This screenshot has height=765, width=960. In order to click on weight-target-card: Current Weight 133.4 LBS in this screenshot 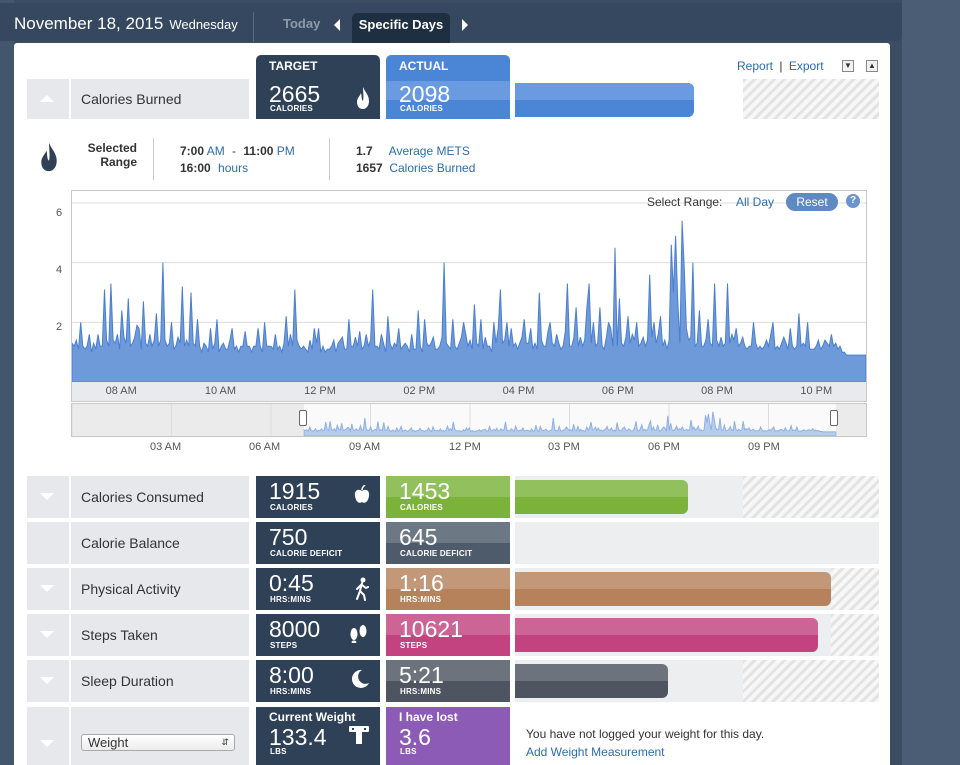, I will do `click(318, 736)`.